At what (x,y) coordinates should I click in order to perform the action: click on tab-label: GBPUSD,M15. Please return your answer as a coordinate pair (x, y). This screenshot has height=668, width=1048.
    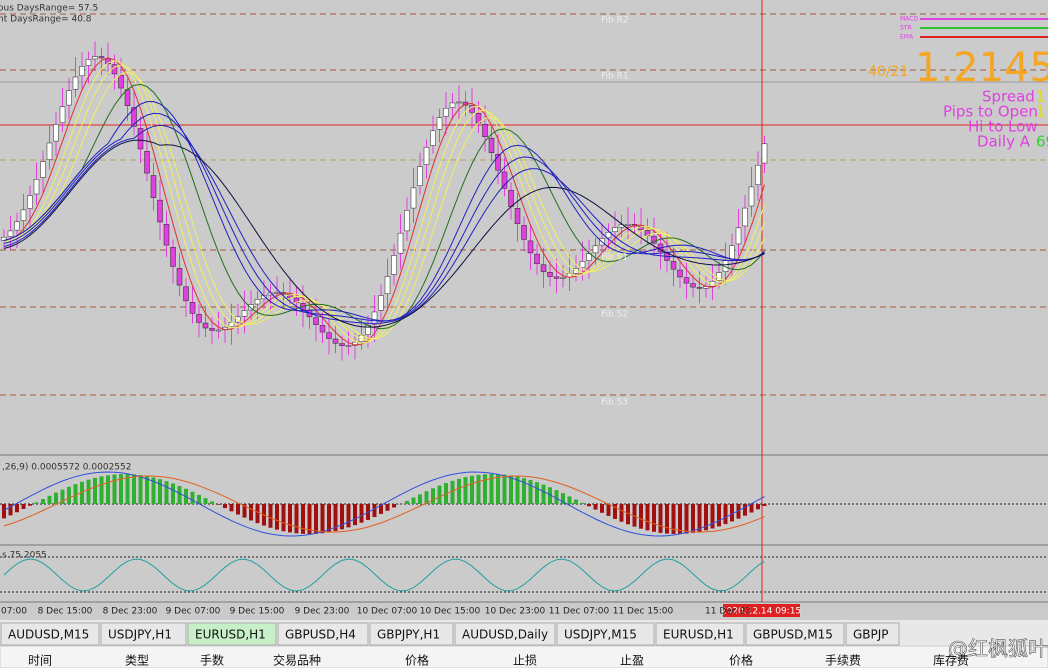
    Looking at the image, I should click on (793, 635).